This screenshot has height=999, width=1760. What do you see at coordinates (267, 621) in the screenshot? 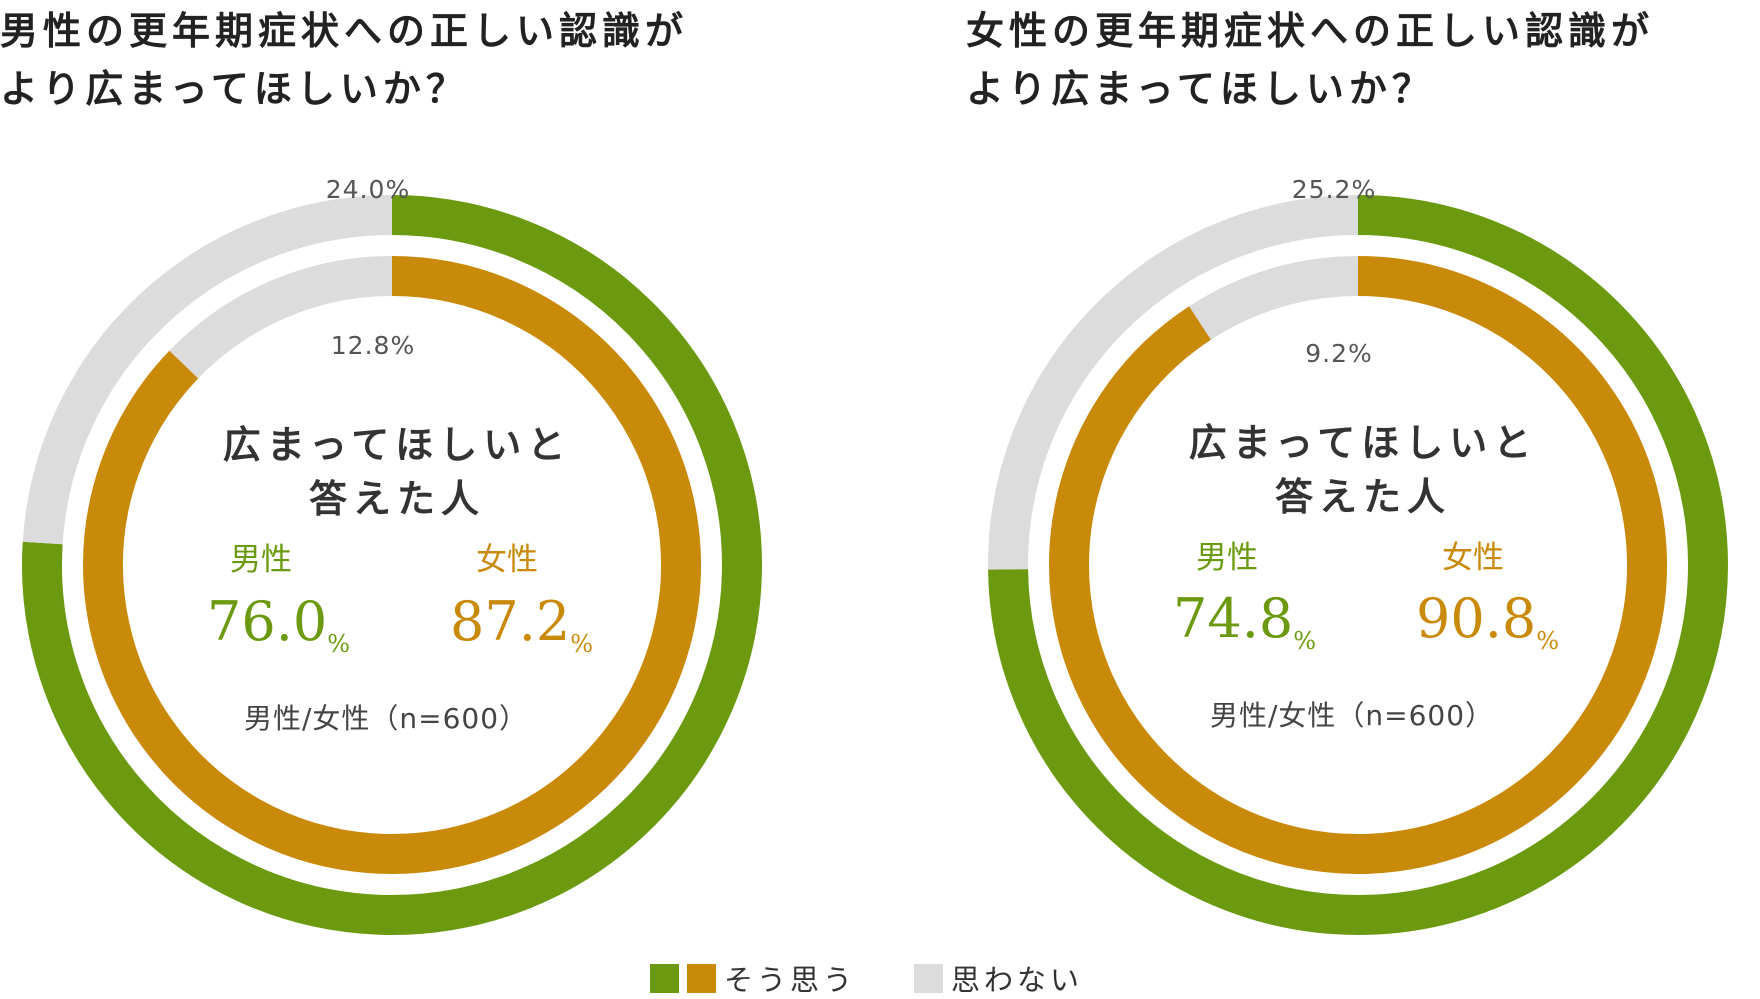
I see `men-value-number: 76.0` at bounding box center [267, 621].